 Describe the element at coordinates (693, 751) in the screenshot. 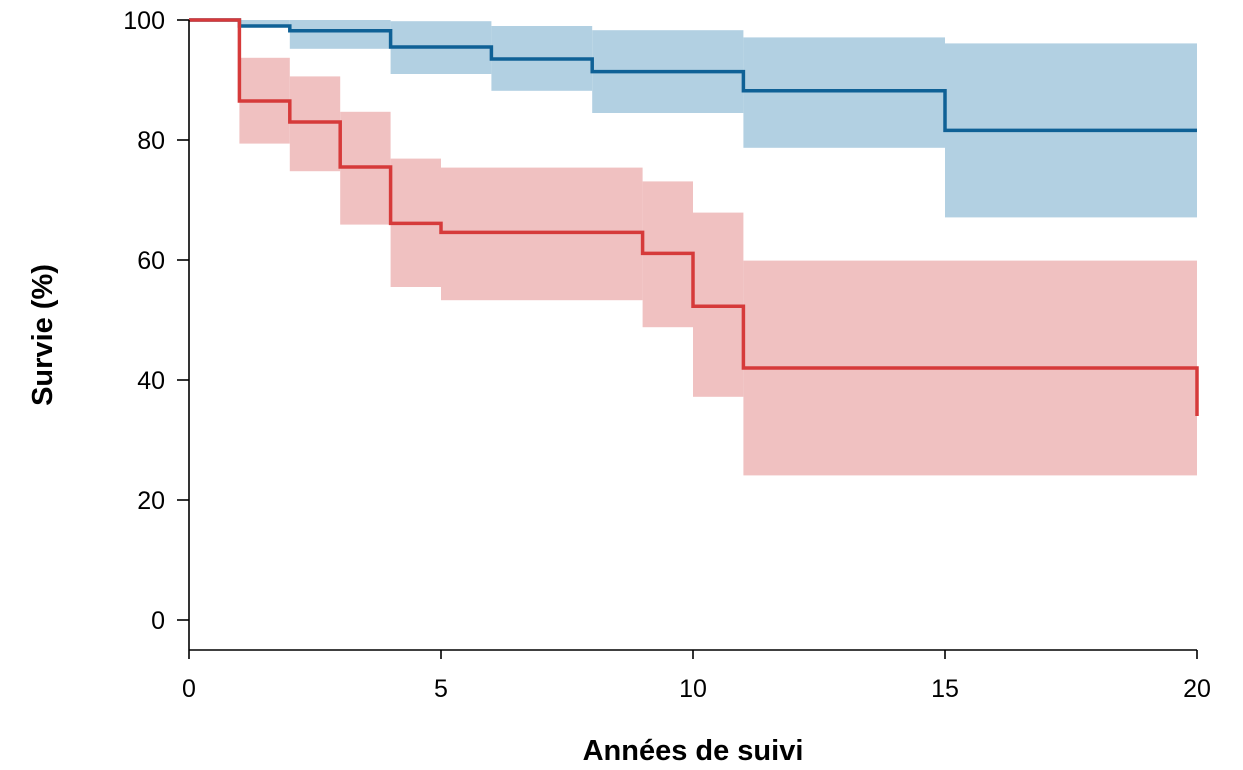

I see `x-axis-title: Années de suivi` at that location.